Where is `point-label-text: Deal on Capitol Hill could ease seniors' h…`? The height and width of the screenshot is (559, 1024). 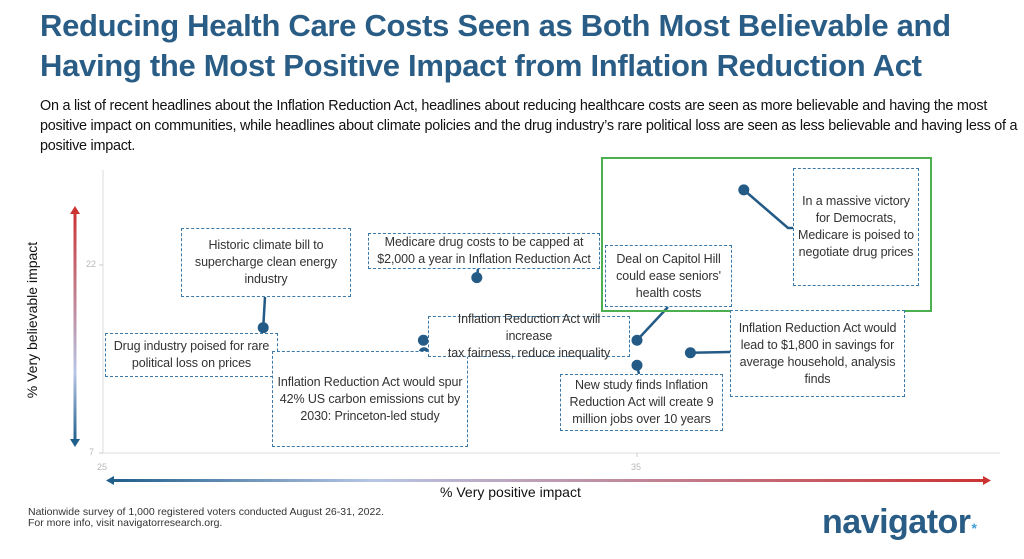
point-label-text: Deal on Capitol Hill could ease seniors' h… is located at coordinates (668, 276).